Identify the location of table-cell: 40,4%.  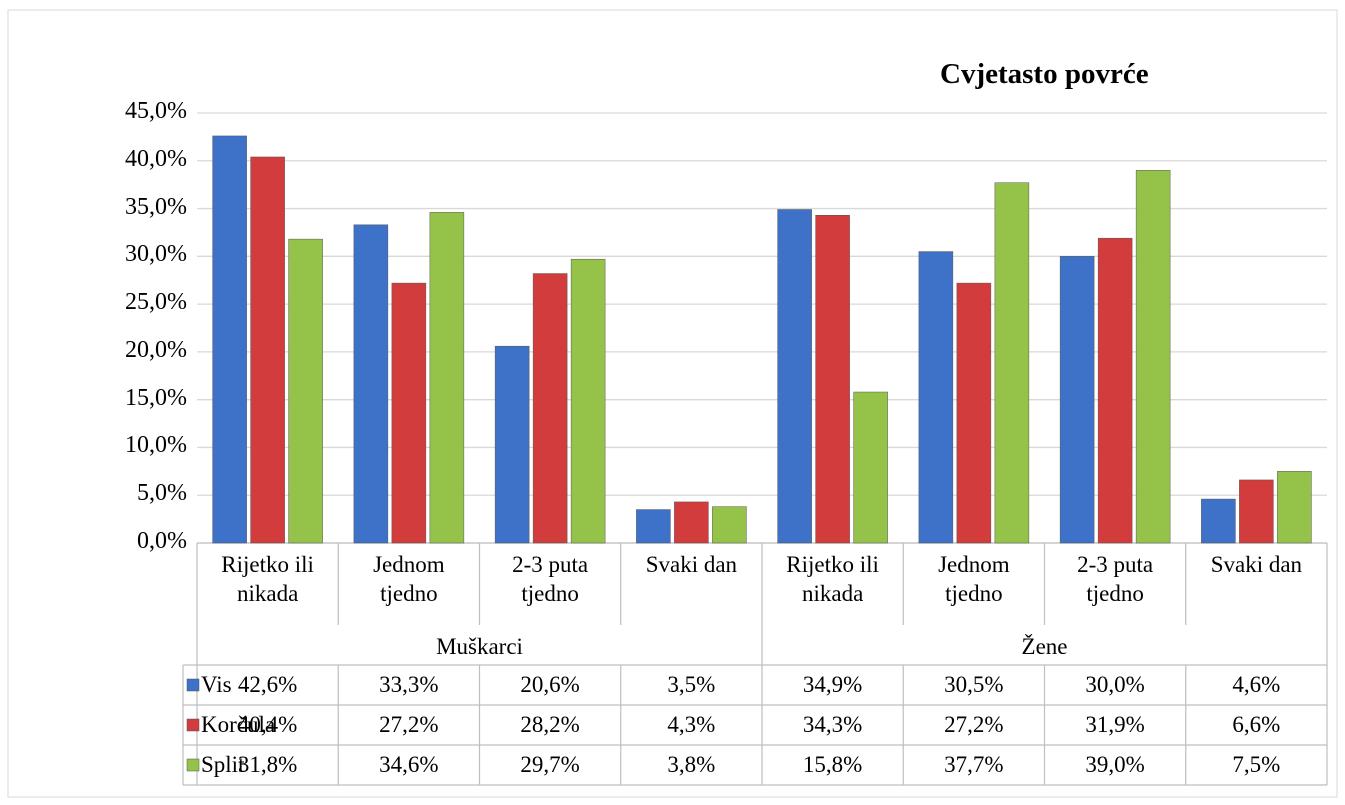
(267, 724).